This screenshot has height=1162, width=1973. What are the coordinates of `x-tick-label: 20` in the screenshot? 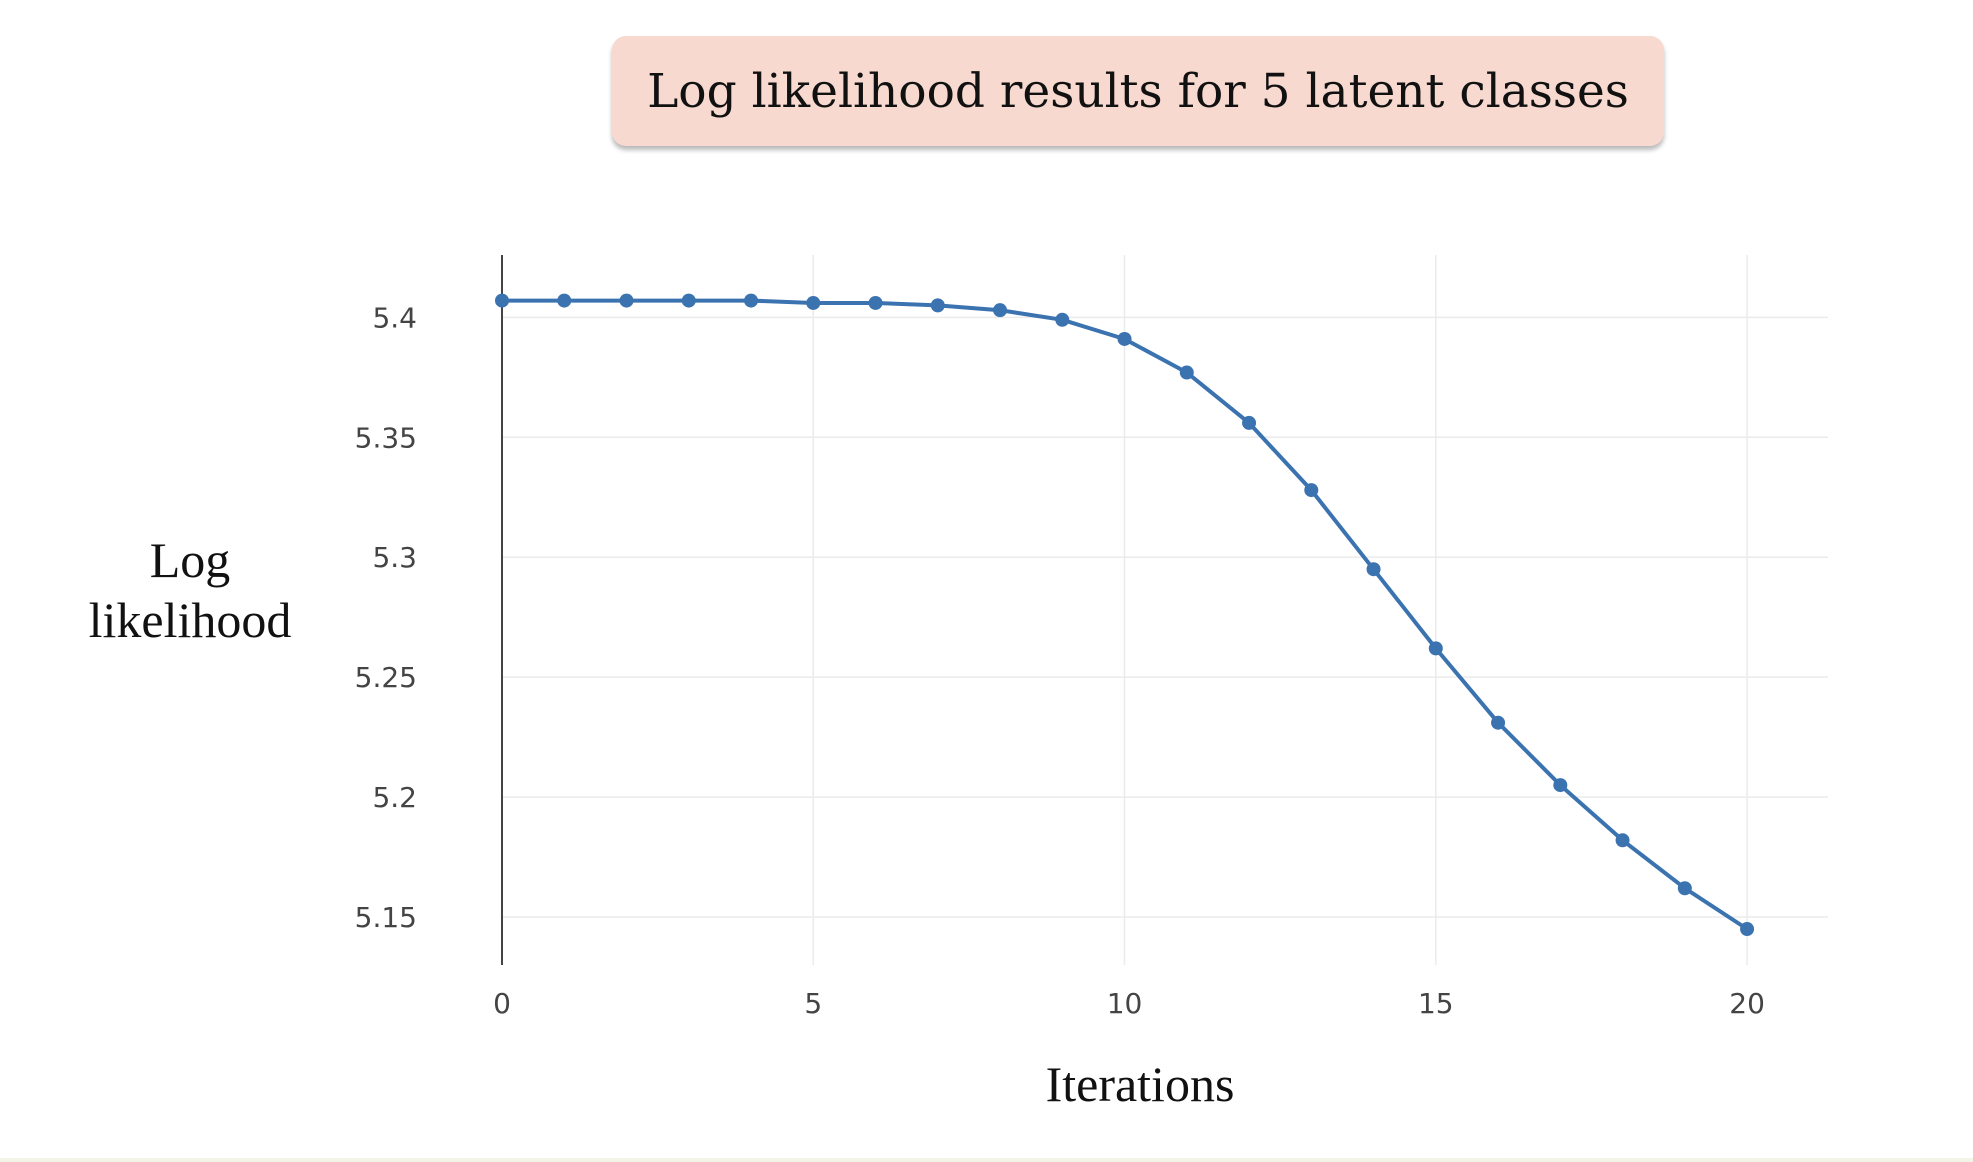 It's located at (1747, 1003).